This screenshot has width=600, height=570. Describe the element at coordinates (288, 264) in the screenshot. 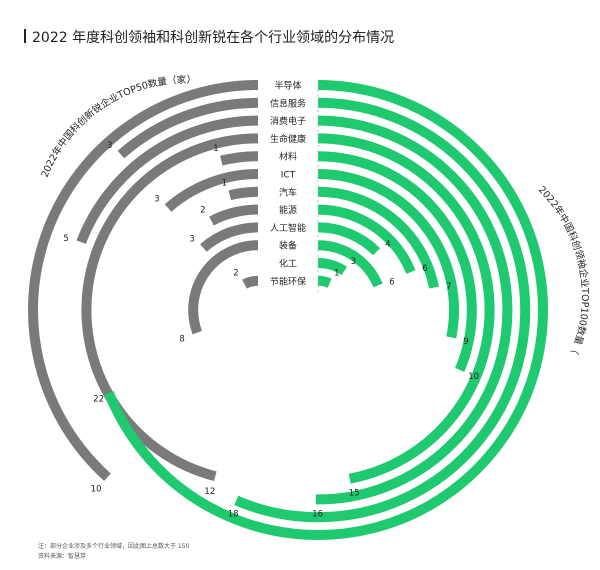

I see `category-label-10: 化工` at that location.